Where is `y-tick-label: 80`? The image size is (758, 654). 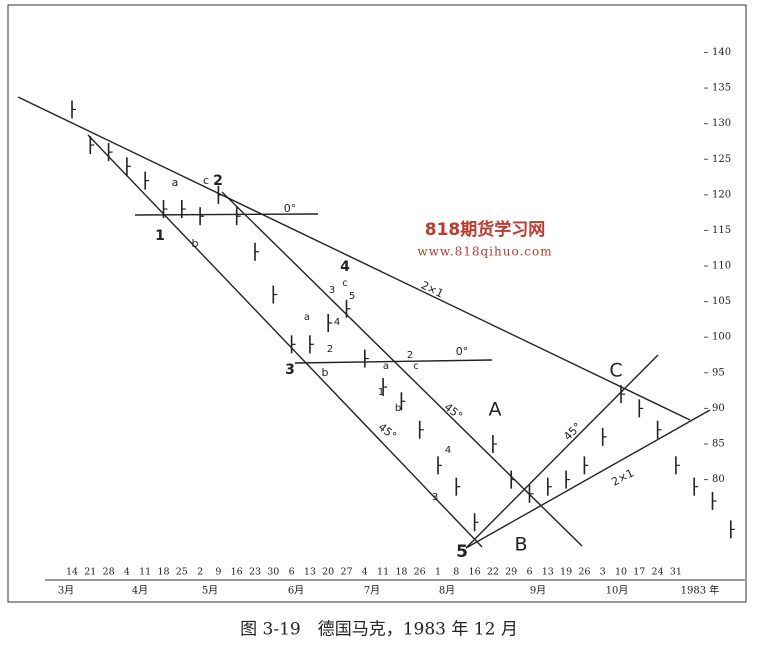
y-tick-label: 80 is located at coordinates (718, 479).